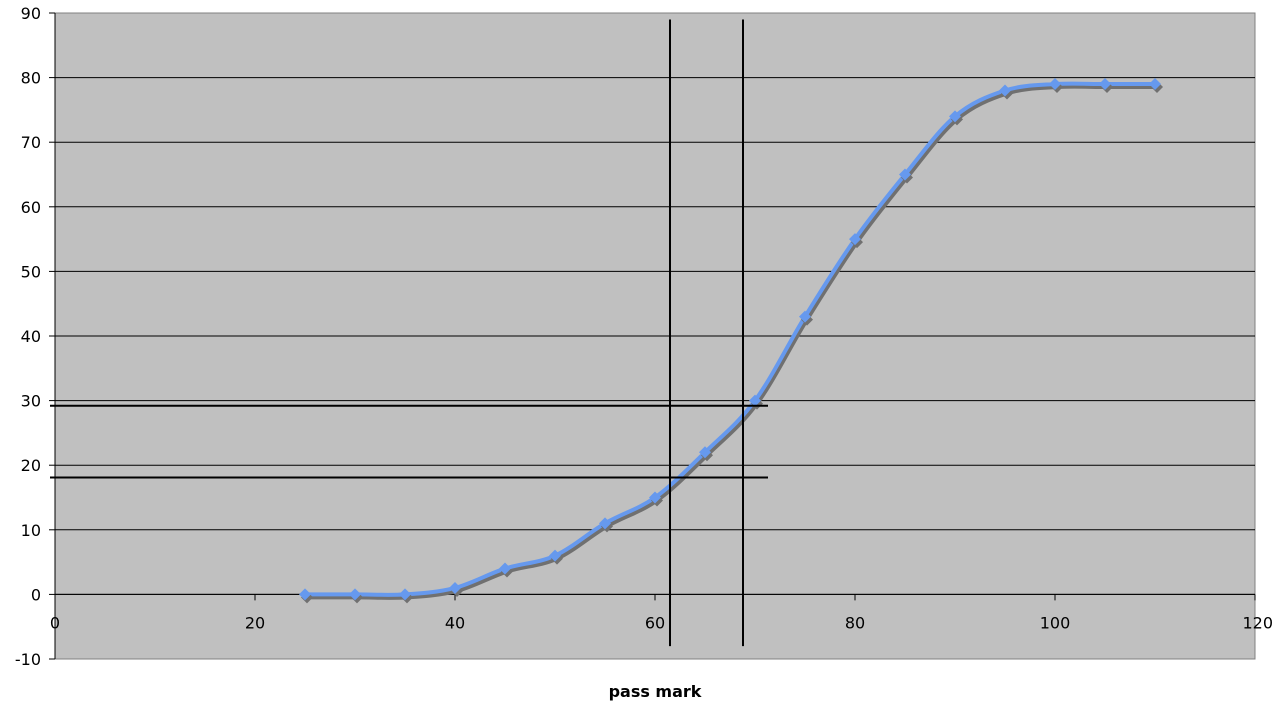 The width and height of the screenshot is (1283, 708). I want to click on y-tick-label: 40, so click(31, 336).